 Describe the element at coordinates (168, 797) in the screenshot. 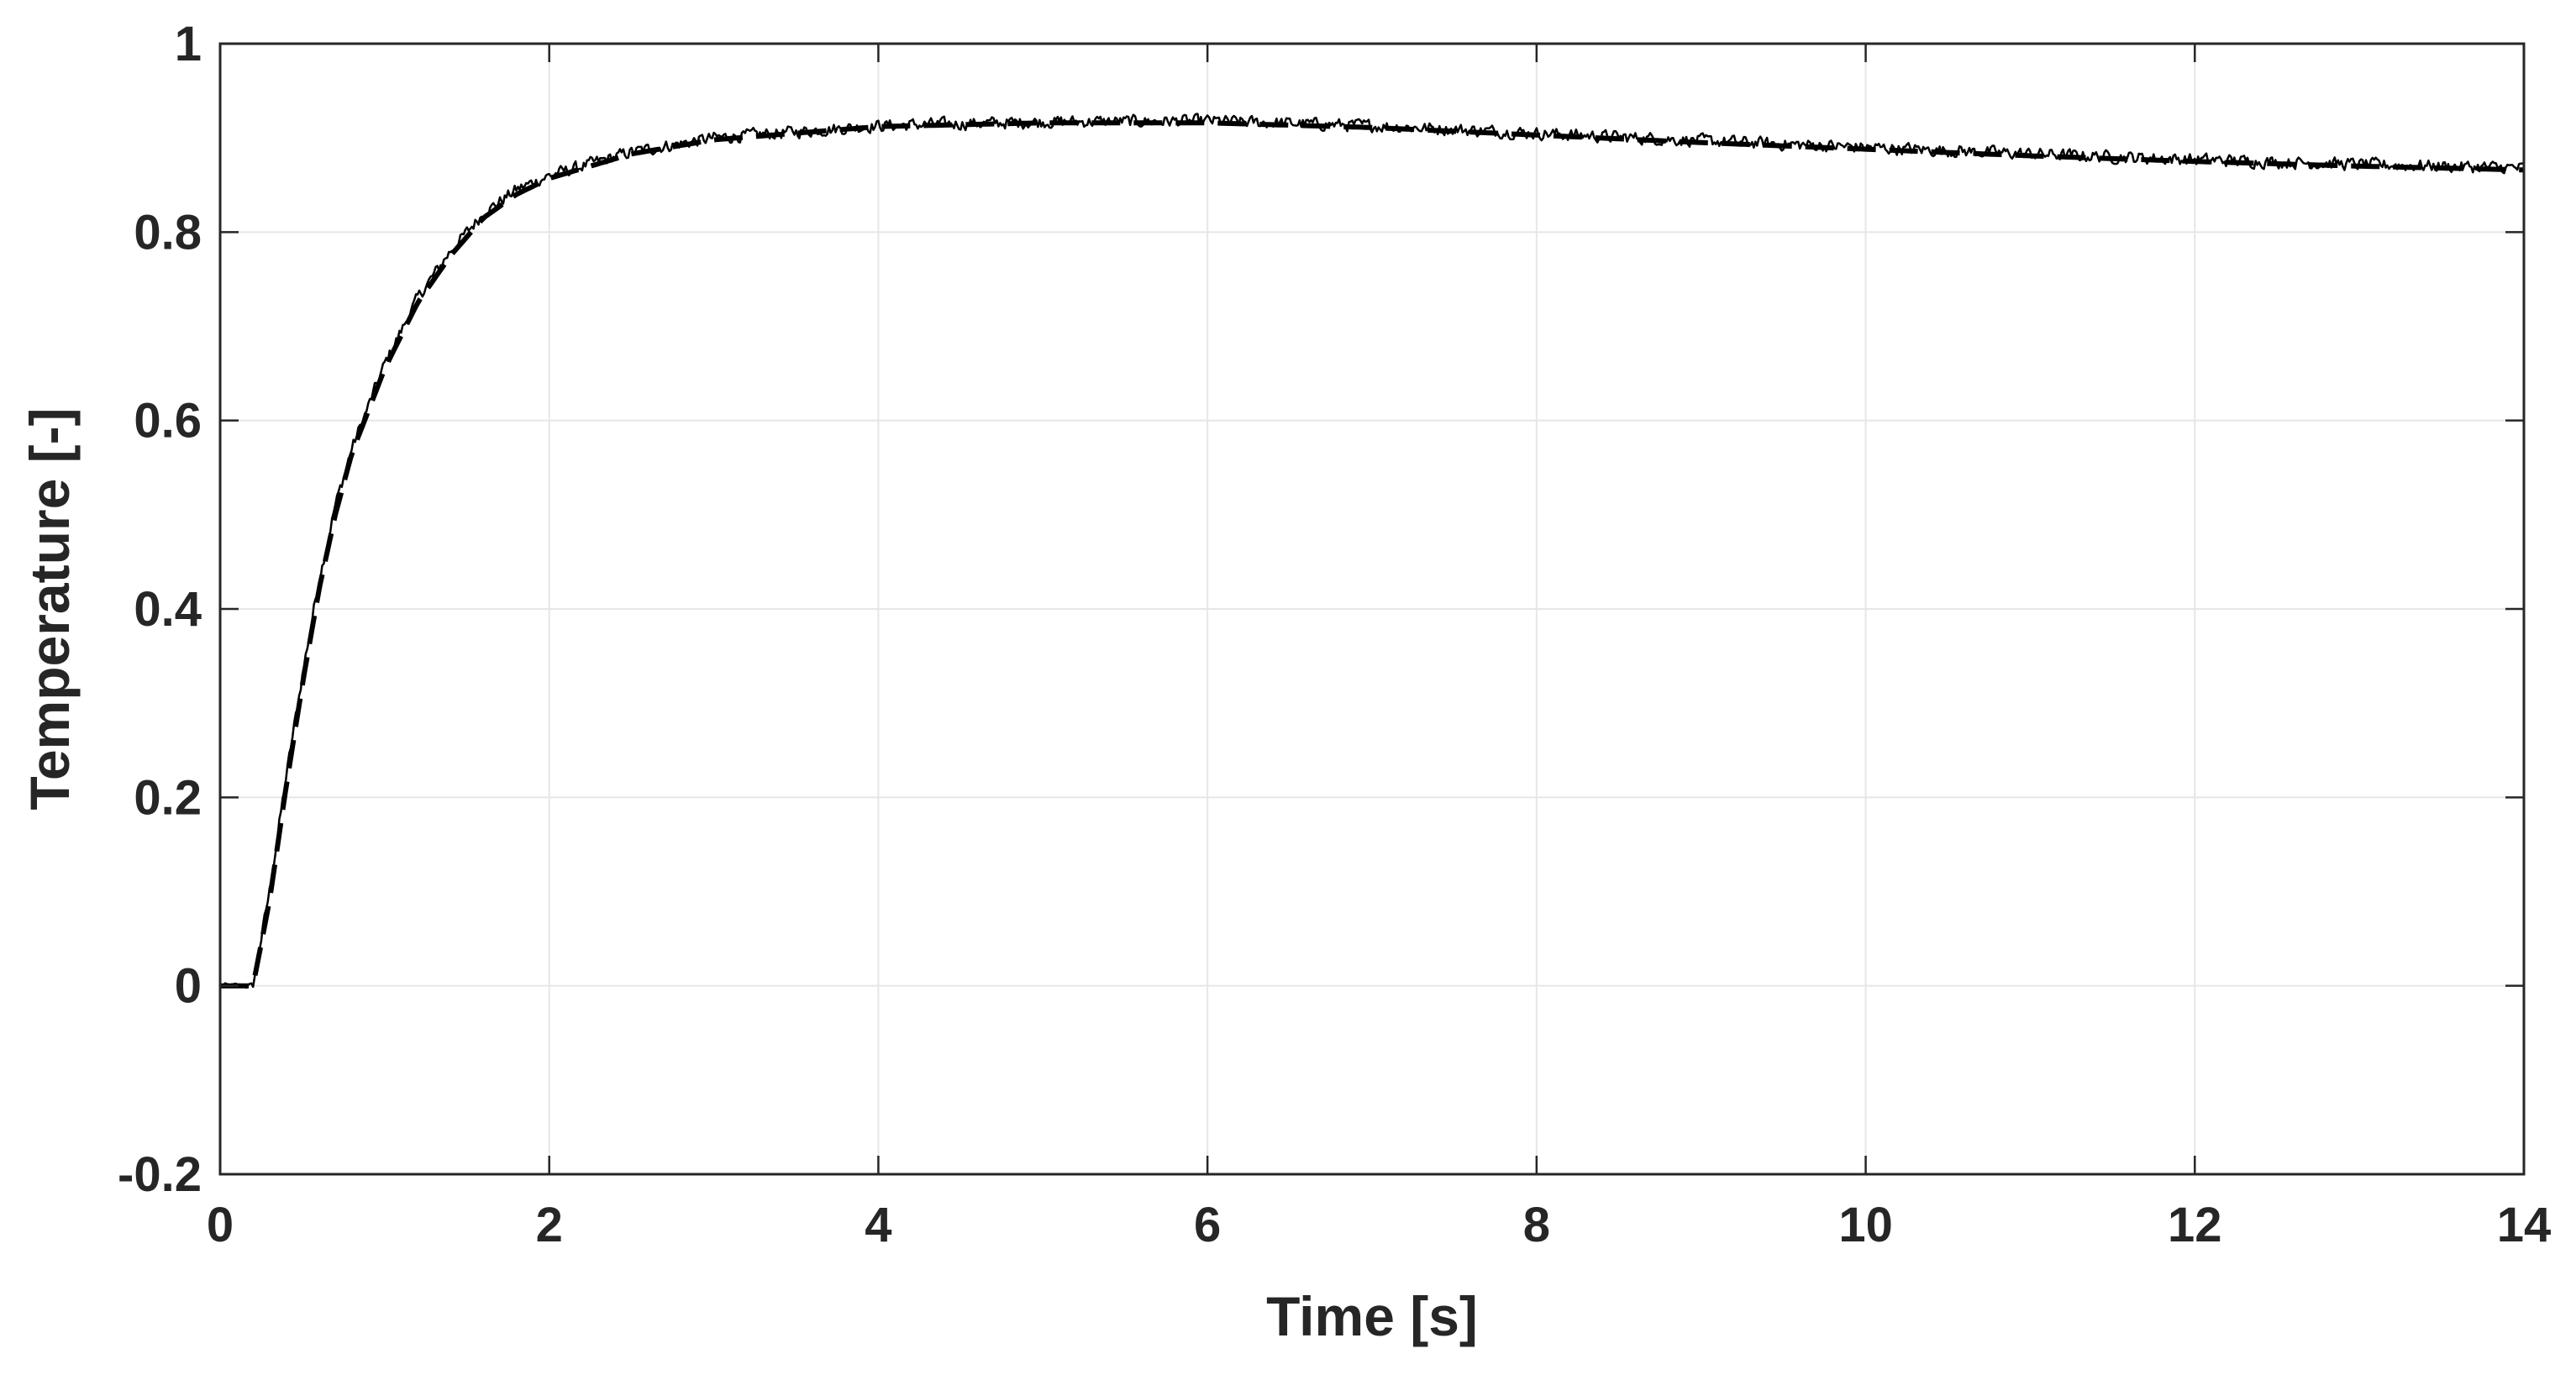

I see `y-tick-label: 0.2` at that location.